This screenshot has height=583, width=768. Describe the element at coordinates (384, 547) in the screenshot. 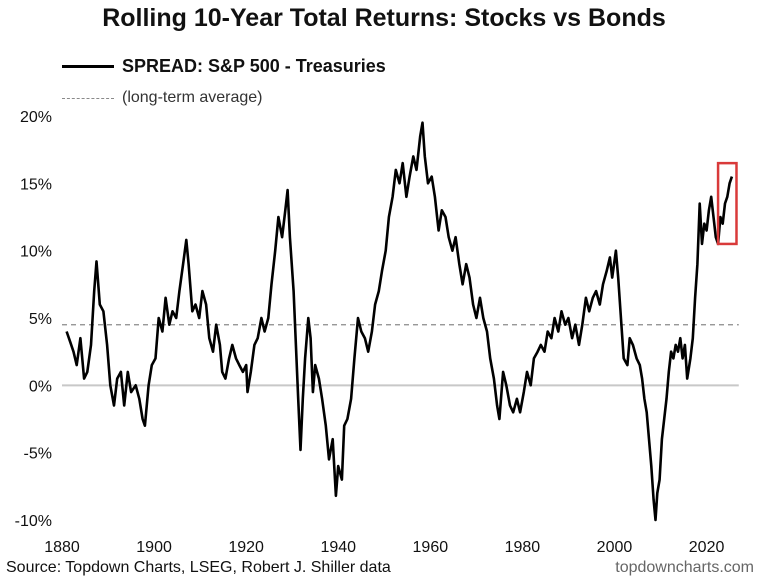

I see `x-axis-ticks: 1880 1900 1920 1940 1960 1980 2000 2020` at that location.